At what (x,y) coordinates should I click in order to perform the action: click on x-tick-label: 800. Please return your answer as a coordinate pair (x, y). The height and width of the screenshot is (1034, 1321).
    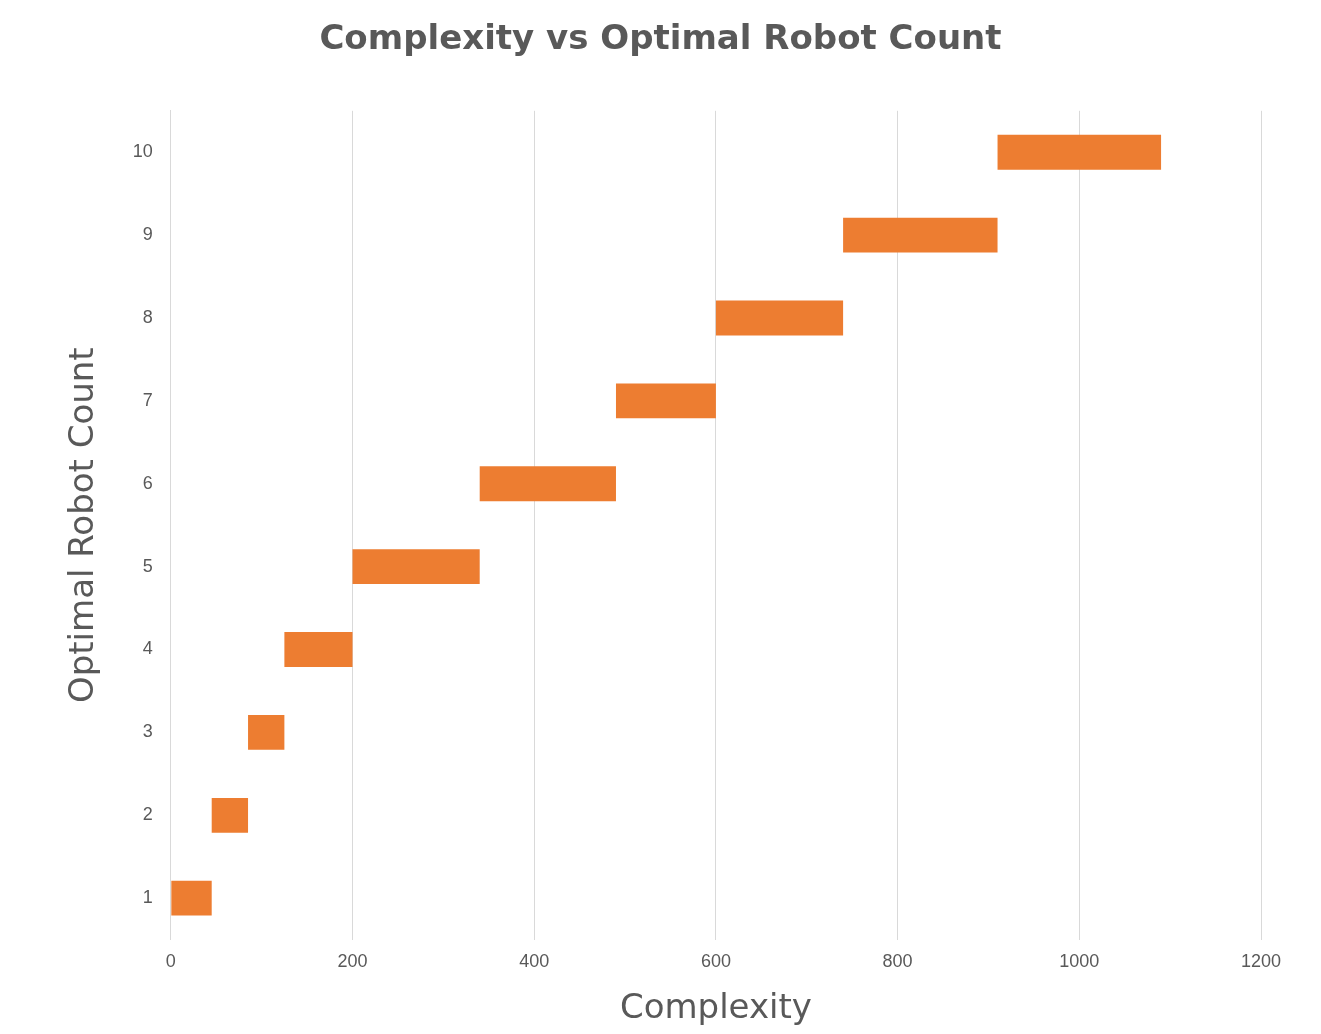
    Looking at the image, I should click on (897, 961).